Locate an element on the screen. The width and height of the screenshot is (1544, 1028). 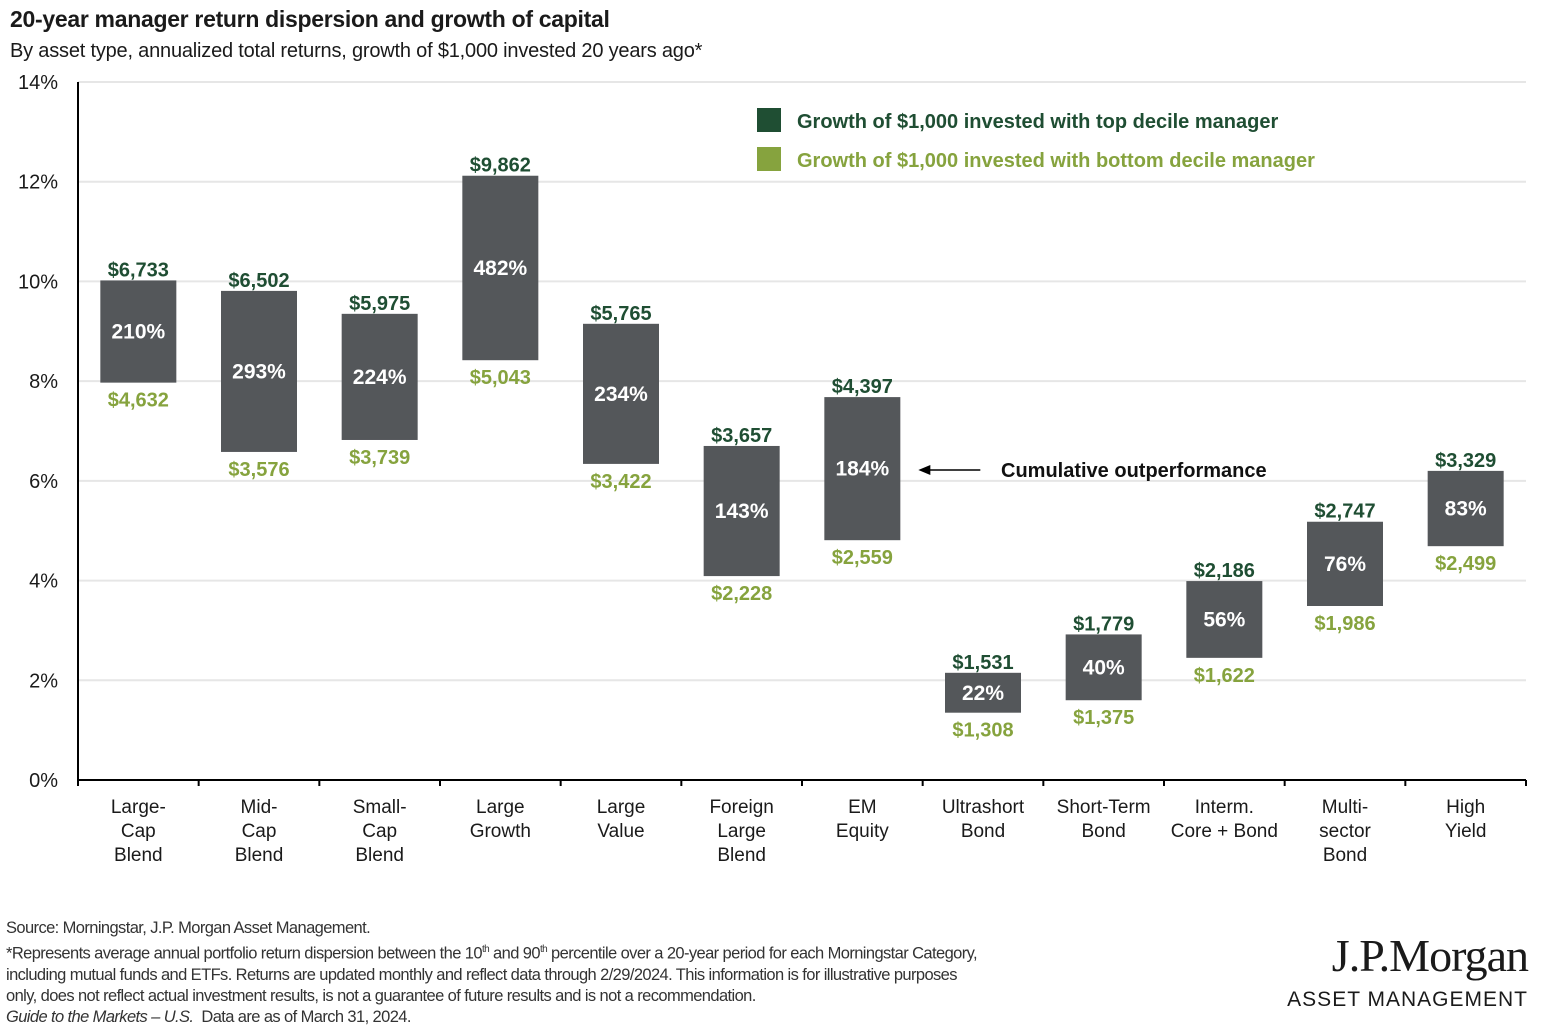
bar-group: 482% $9,862 $5,043 is located at coordinates (500, 272).